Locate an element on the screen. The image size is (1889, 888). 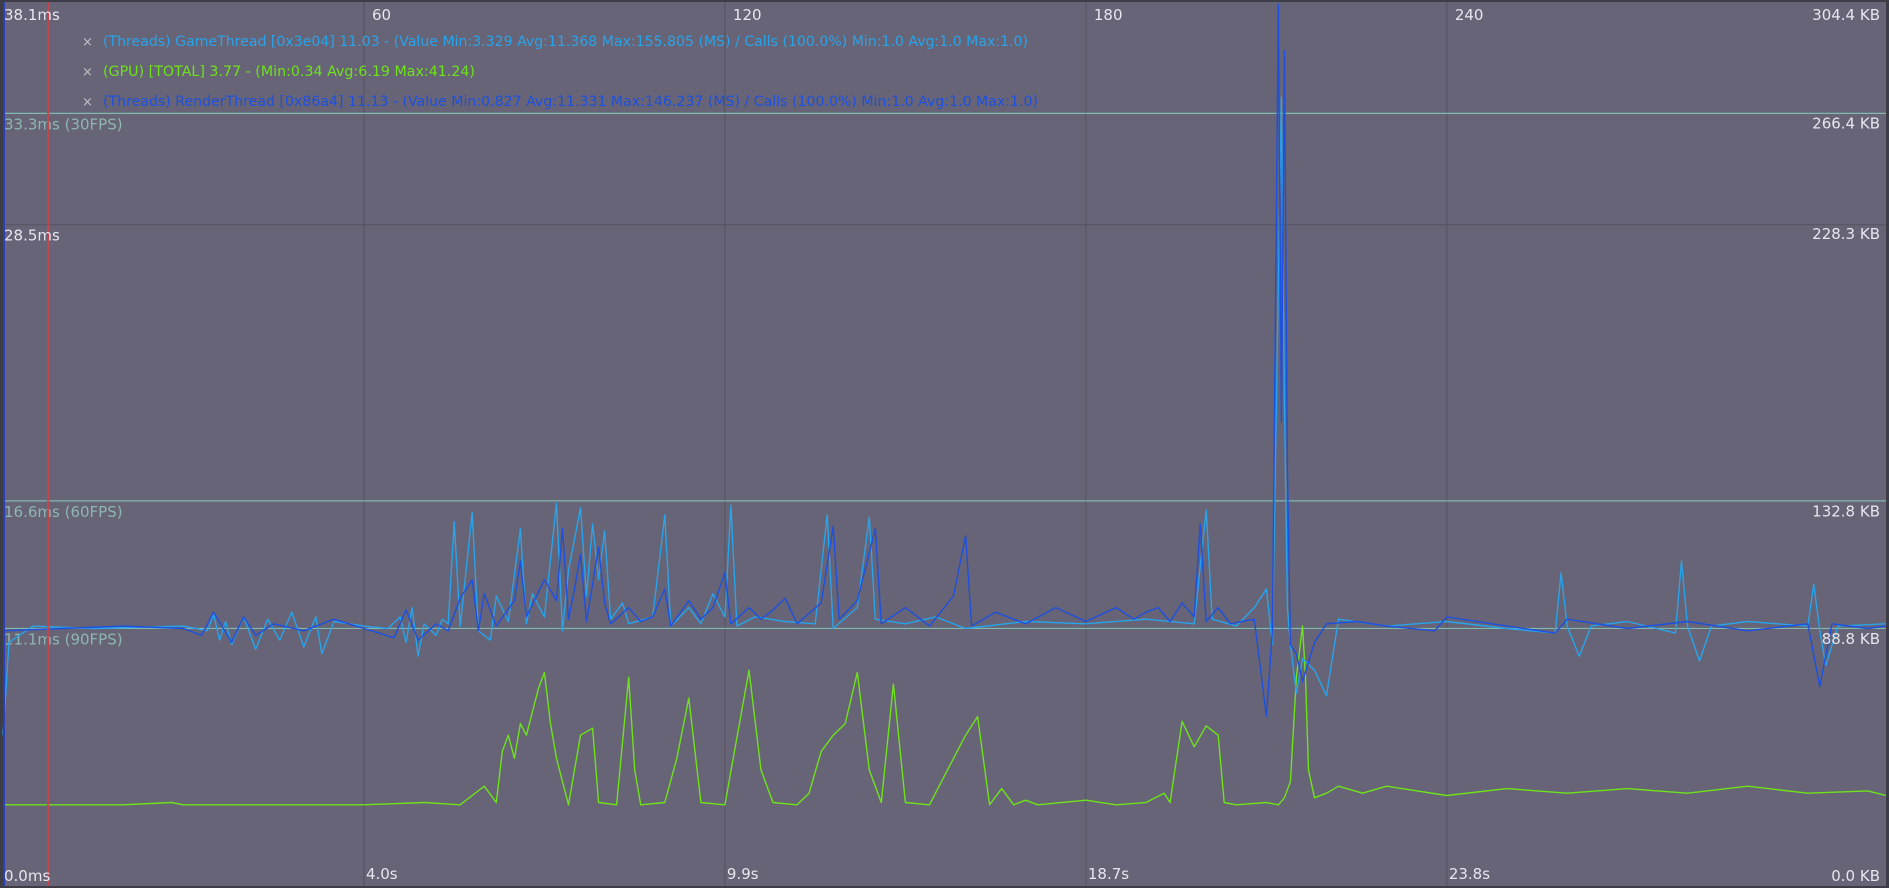
right-axis-label-0: 304.4 KB is located at coordinates (1846, 15).